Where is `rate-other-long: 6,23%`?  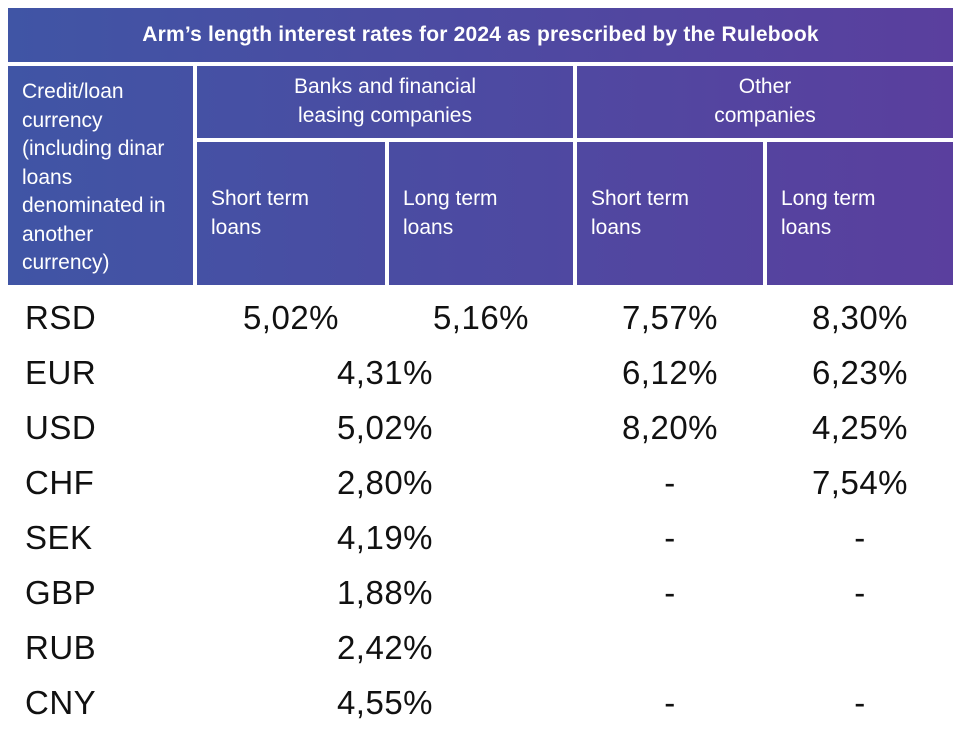 rate-other-long: 6,23% is located at coordinates (860, 372).